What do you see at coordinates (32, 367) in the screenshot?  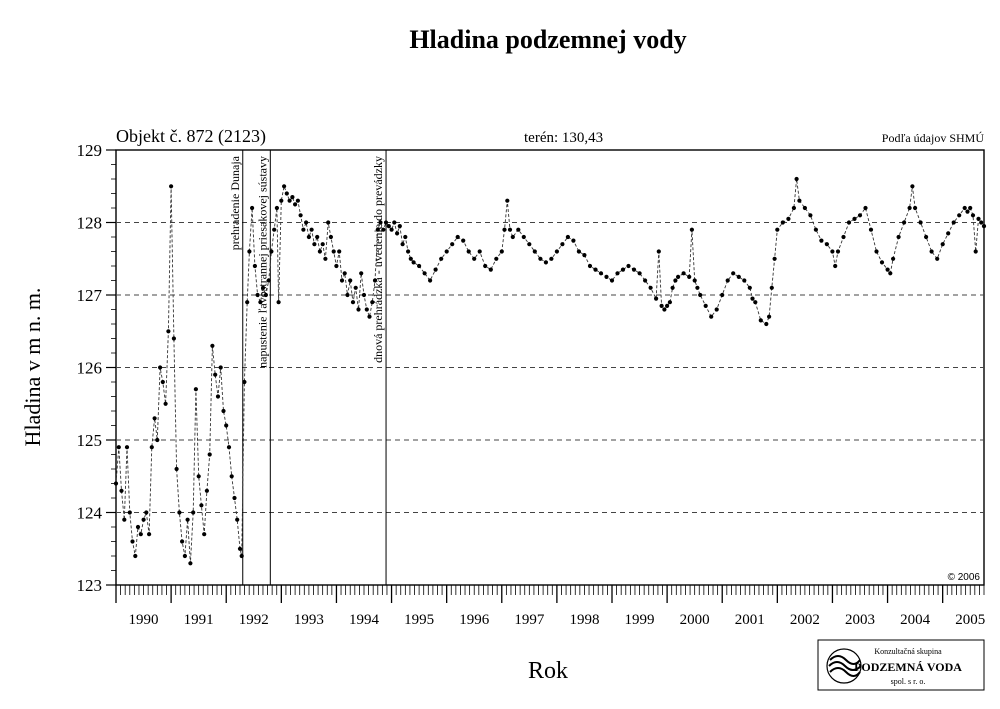 I see `y-axis-title: Hladina v m n. m.` at bounding box center [32, 367].